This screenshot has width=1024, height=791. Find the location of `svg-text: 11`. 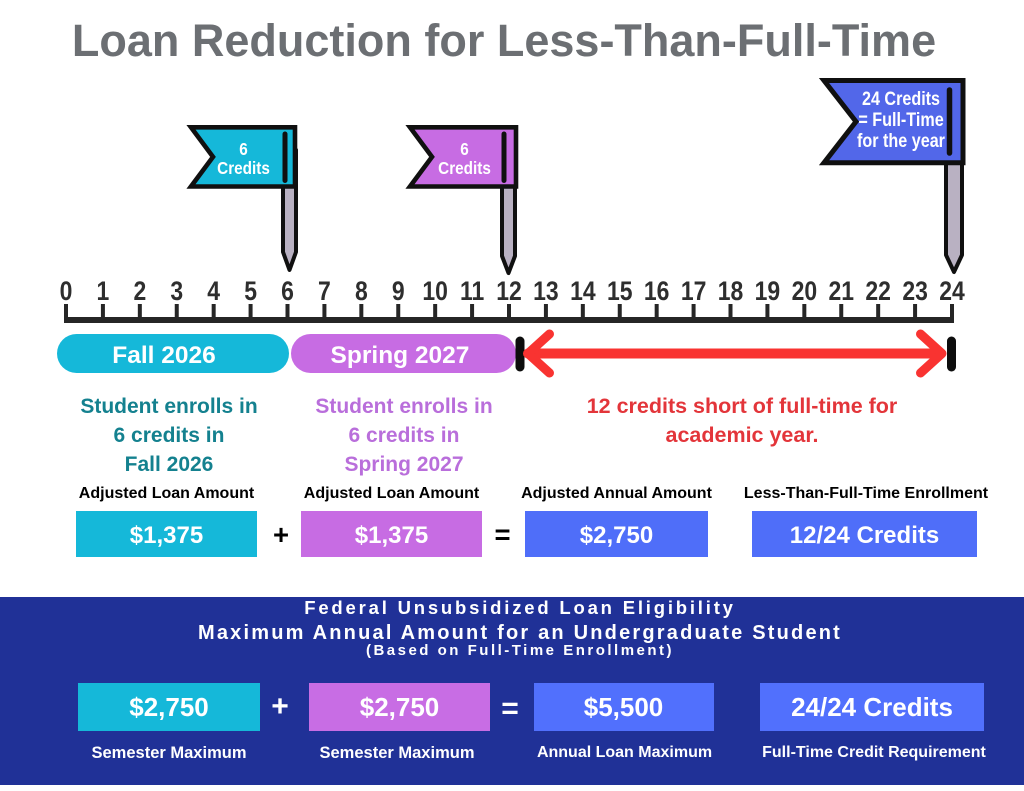

svg-text: 11 is located at coordinates (472, 291).